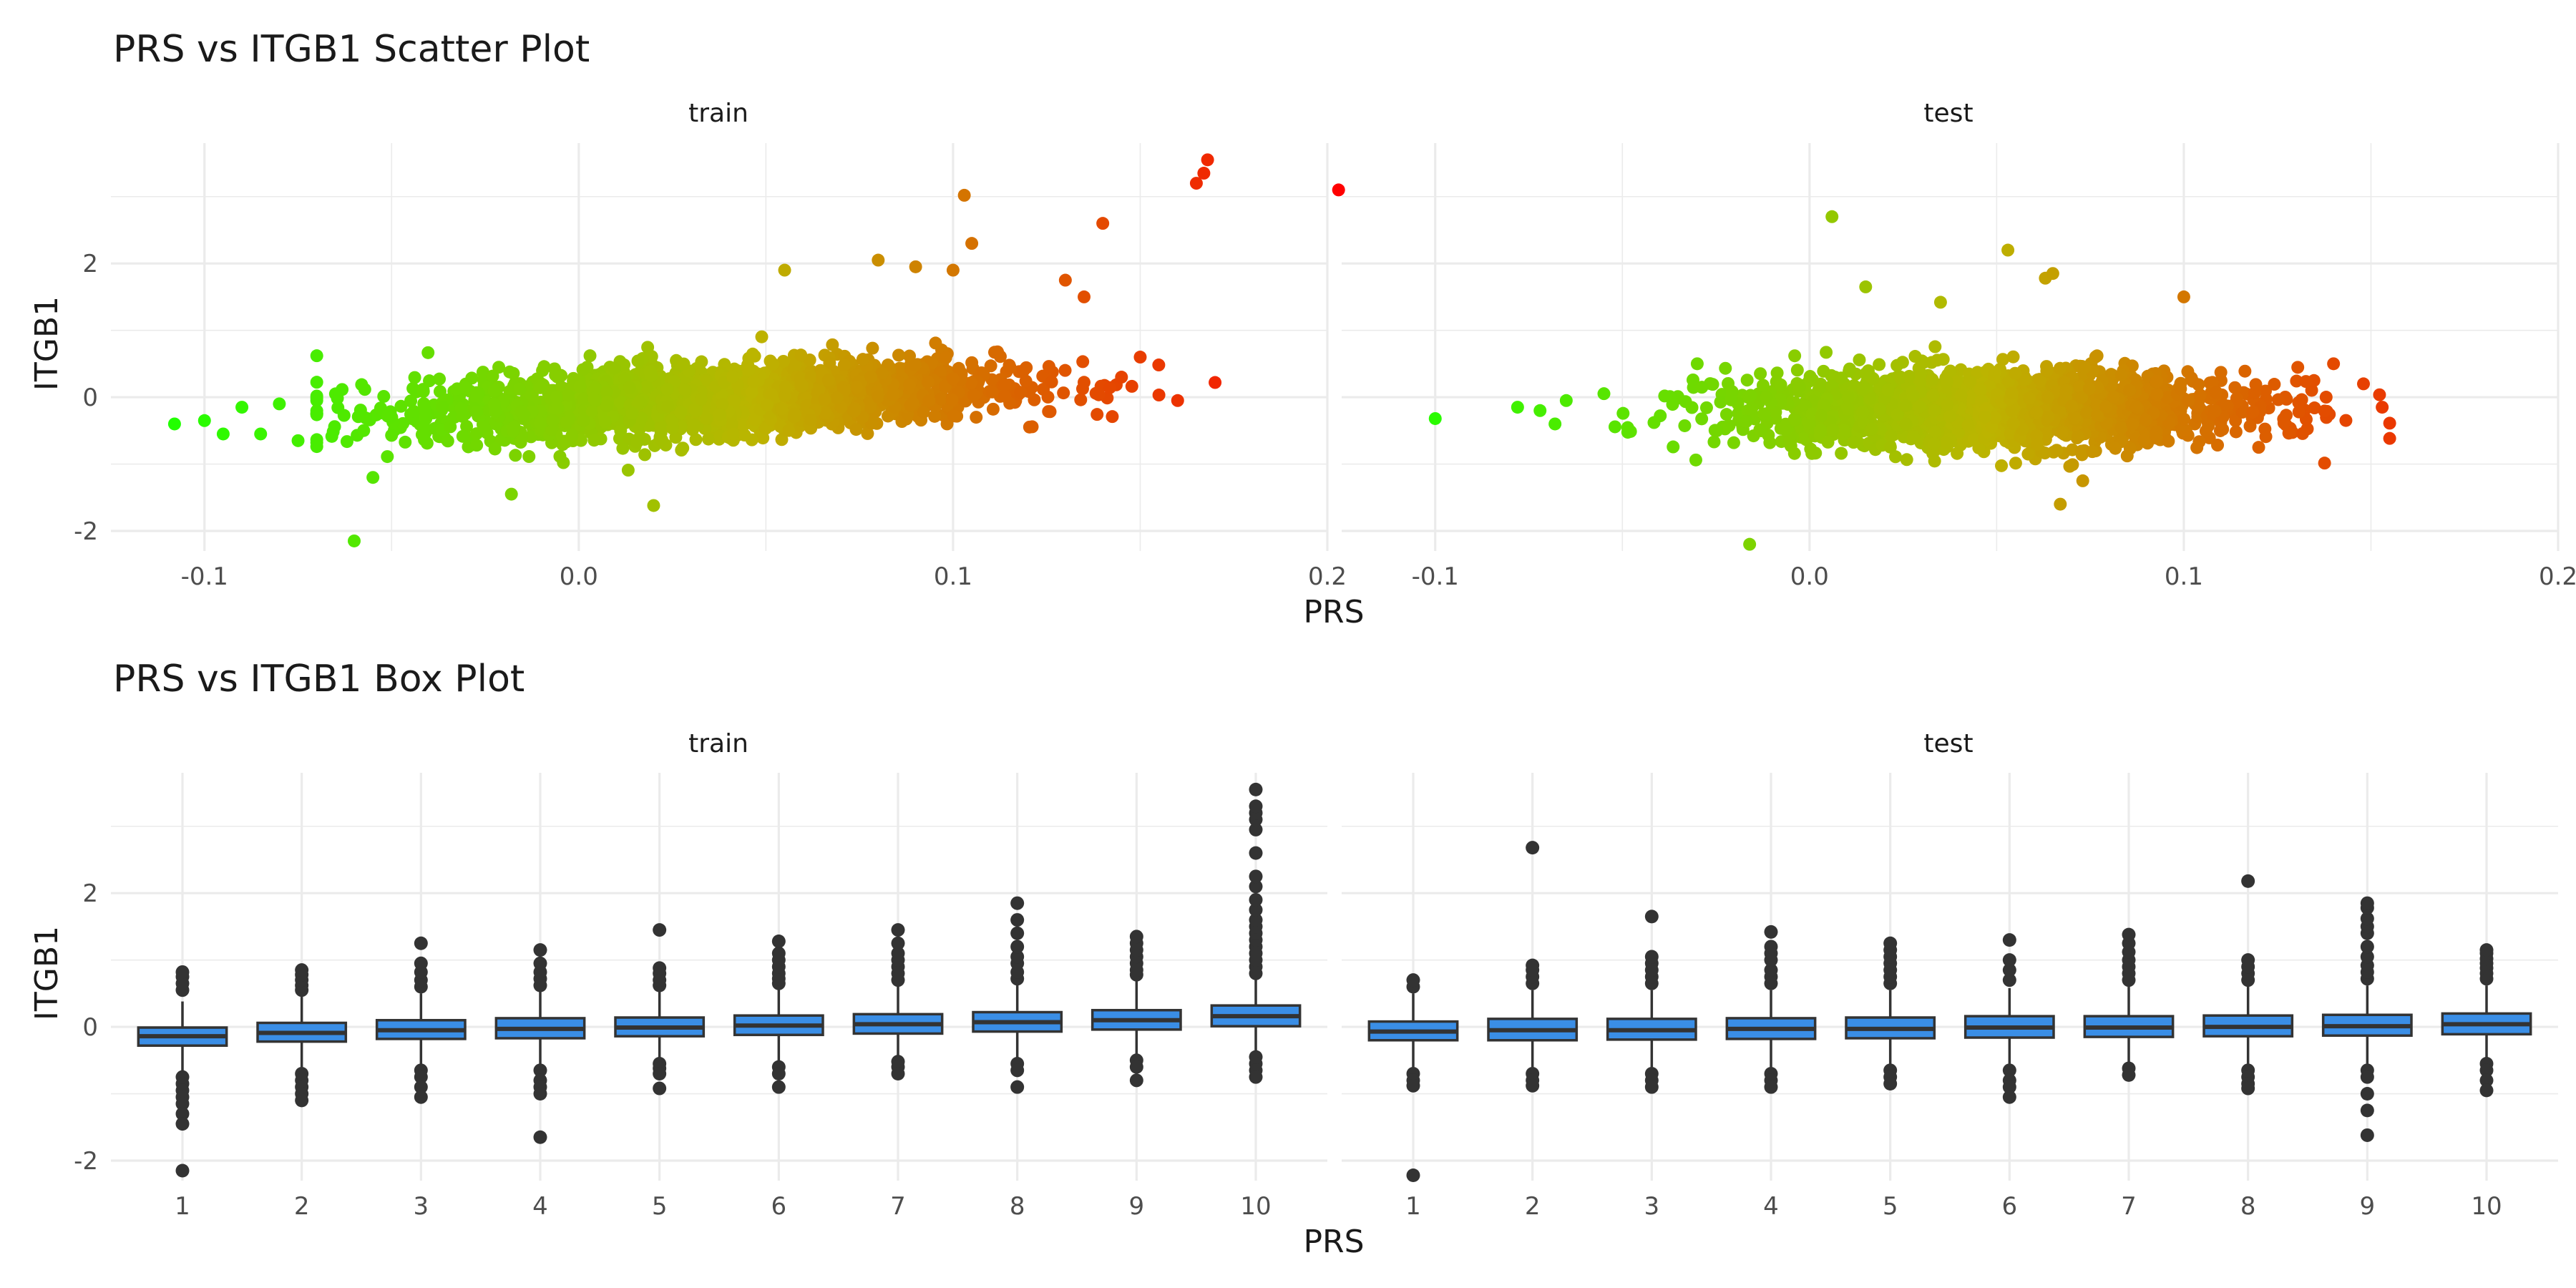 The width and height of the screenshot is (2576, 1288). What do you see at coordinates (47, 343) in the screenshot?
I see `scatter-y-axis-label: ITGB1` at bounding box center [47, 343].